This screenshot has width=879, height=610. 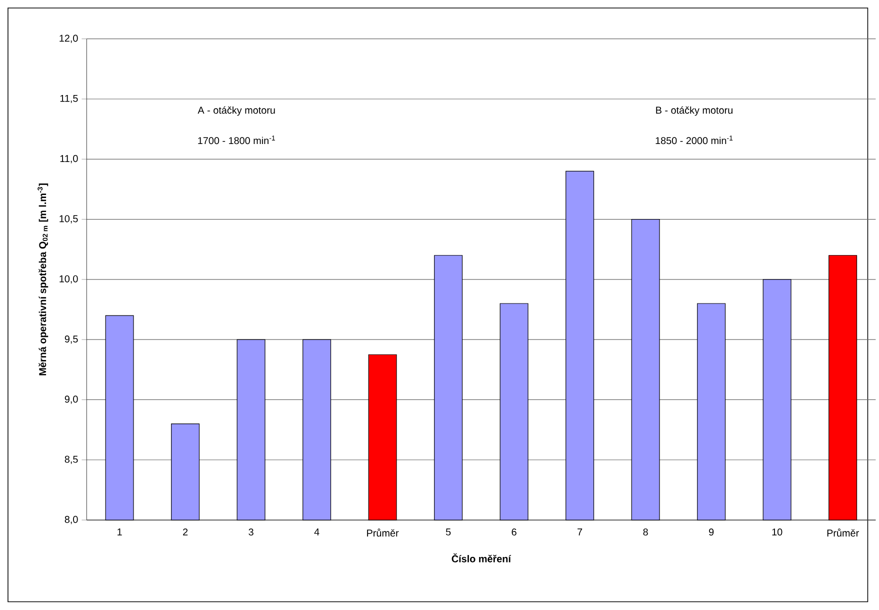 I want to click on y-tick-label: 9,0, so click(x=71, y=400).